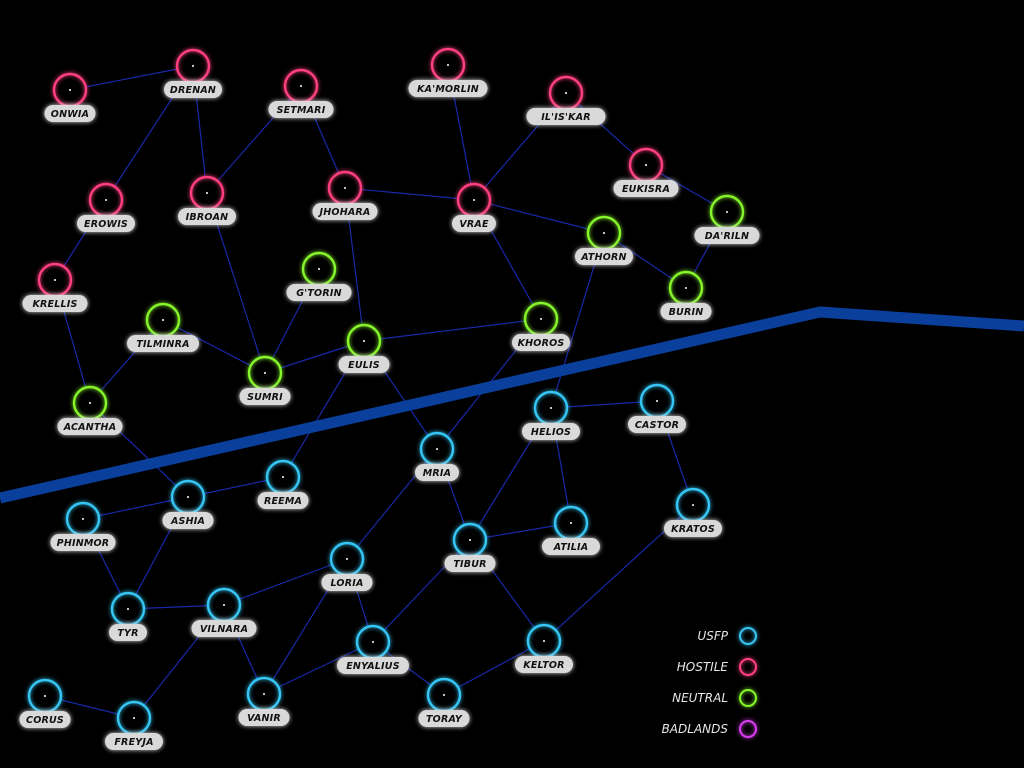 This screenshot has width=1024, height=768. What do you see at coordinates (207, 200) in the screenshot?
I see `system-ibroan: IBROAN` at bounding box center [207, 200].